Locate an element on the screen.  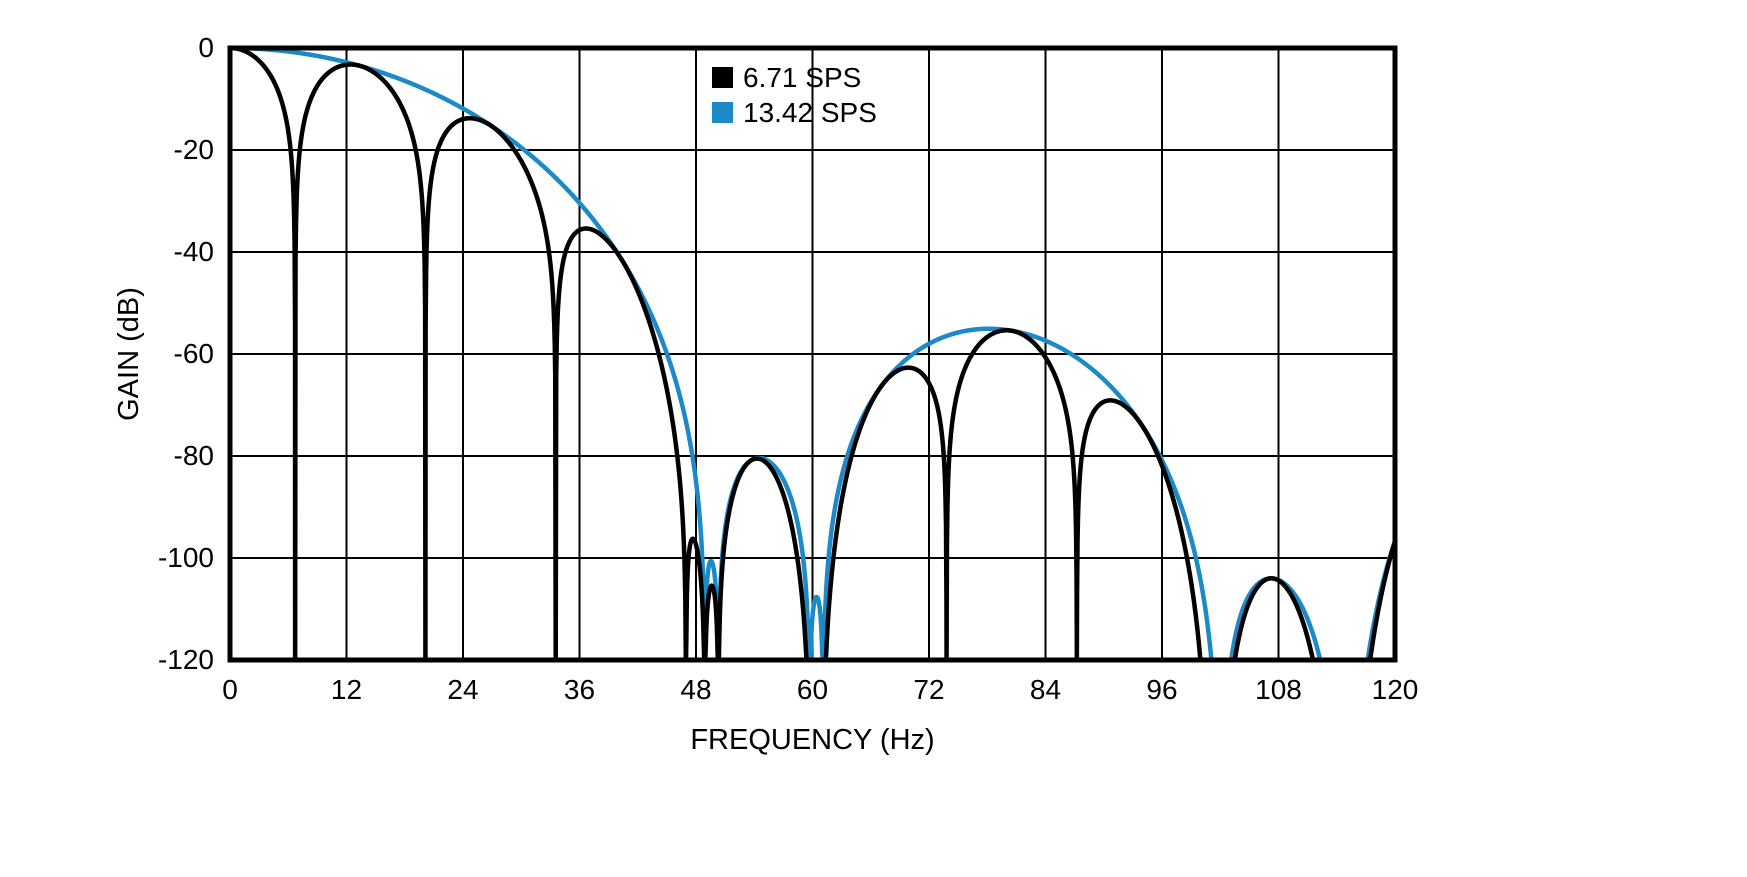
legend-entry: 6.71 SPS is located at coordinates (794, 77).